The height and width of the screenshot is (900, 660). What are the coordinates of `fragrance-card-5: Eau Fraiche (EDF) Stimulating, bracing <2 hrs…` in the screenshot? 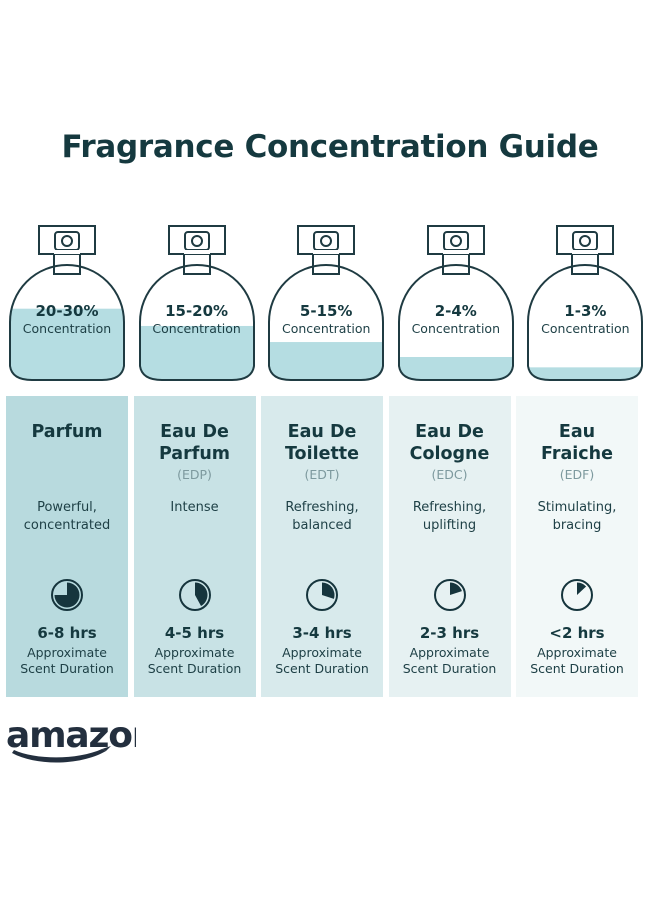 It's located at (577, 546).